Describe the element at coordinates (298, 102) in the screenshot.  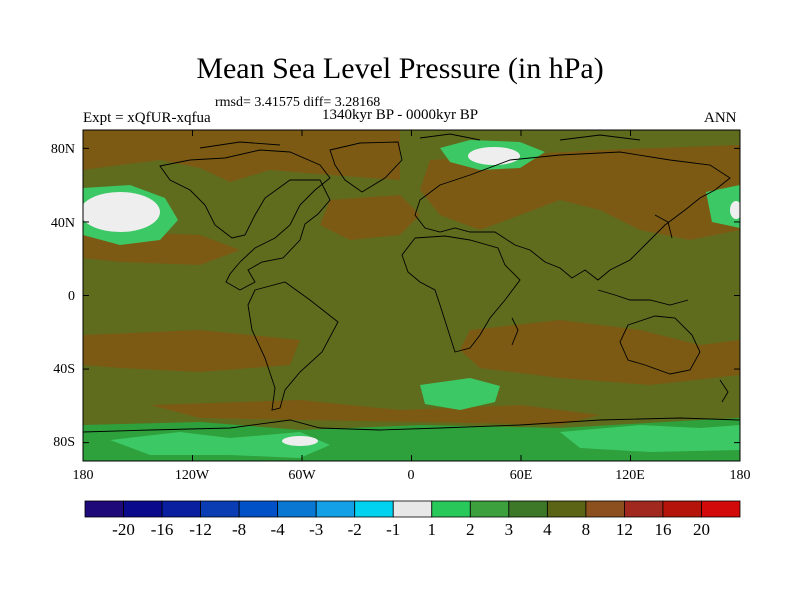
I see `stats-label: rmsd= 3.41575 diff= 3.28168` at that location.